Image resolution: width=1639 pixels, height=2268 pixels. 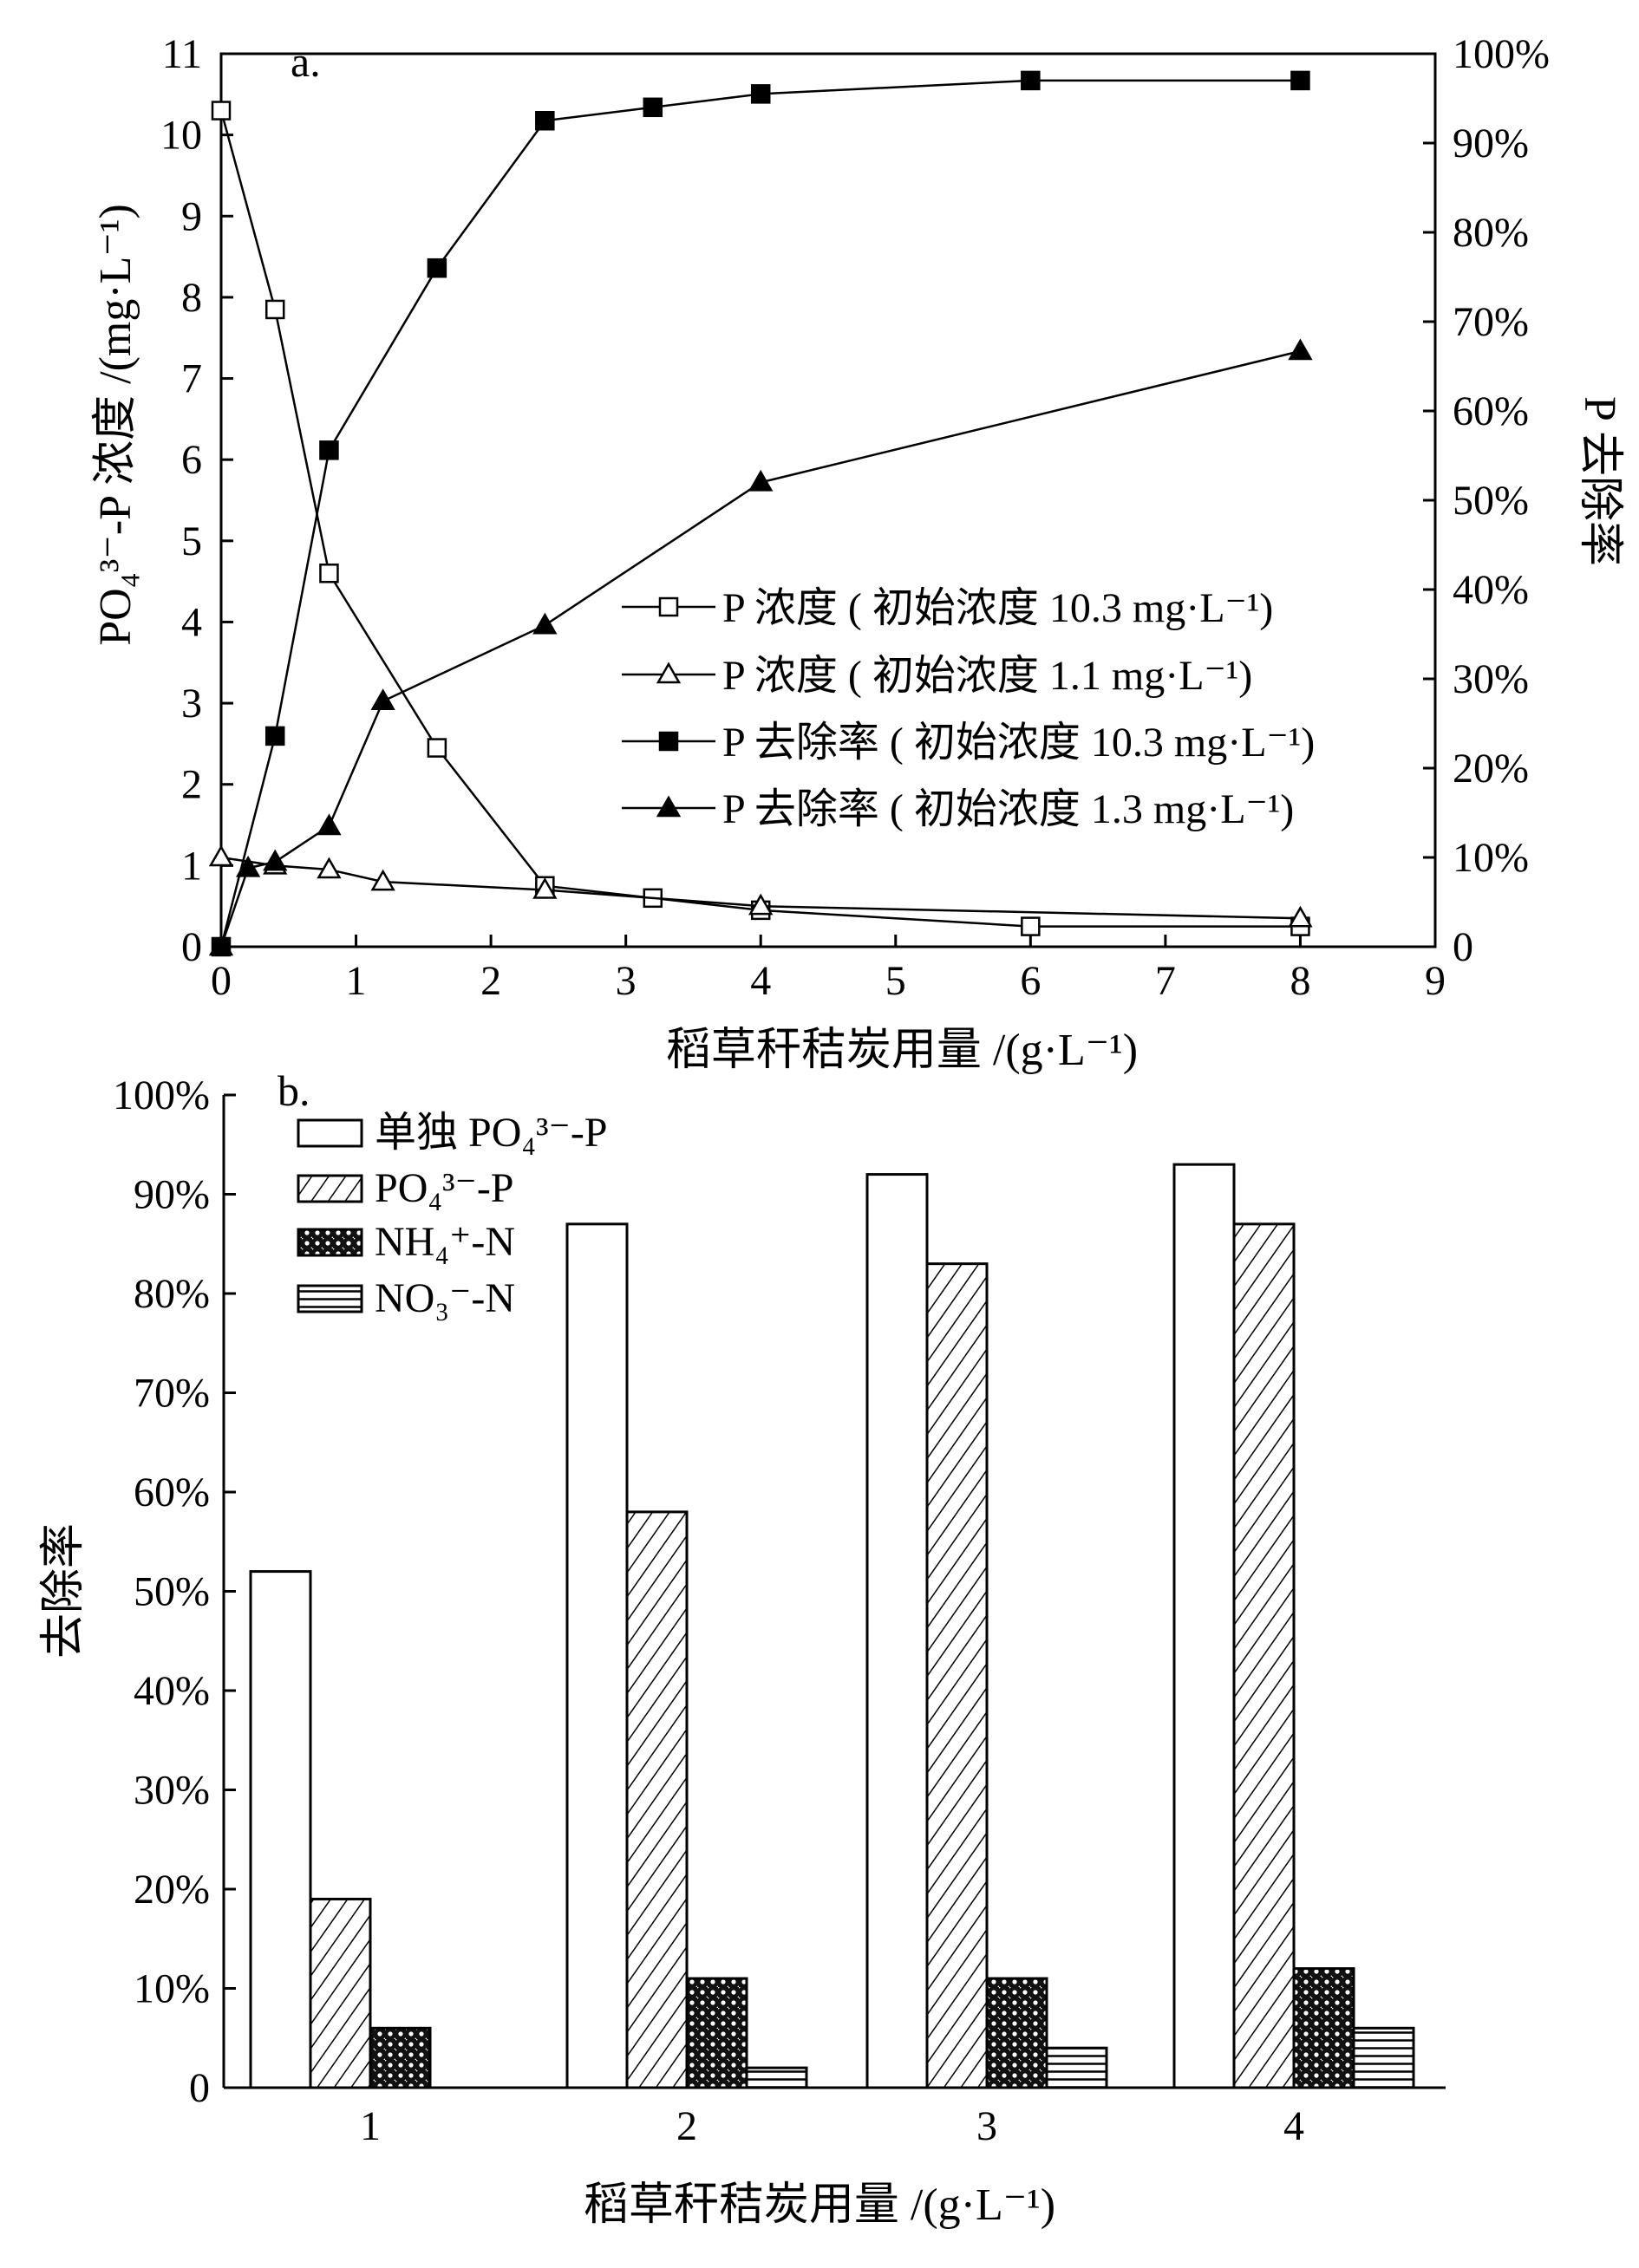 What do you see at coordinates (191, 298) in the screenshot?
I see `y-tick-label-a: 8` at bounding box center [191, 298].